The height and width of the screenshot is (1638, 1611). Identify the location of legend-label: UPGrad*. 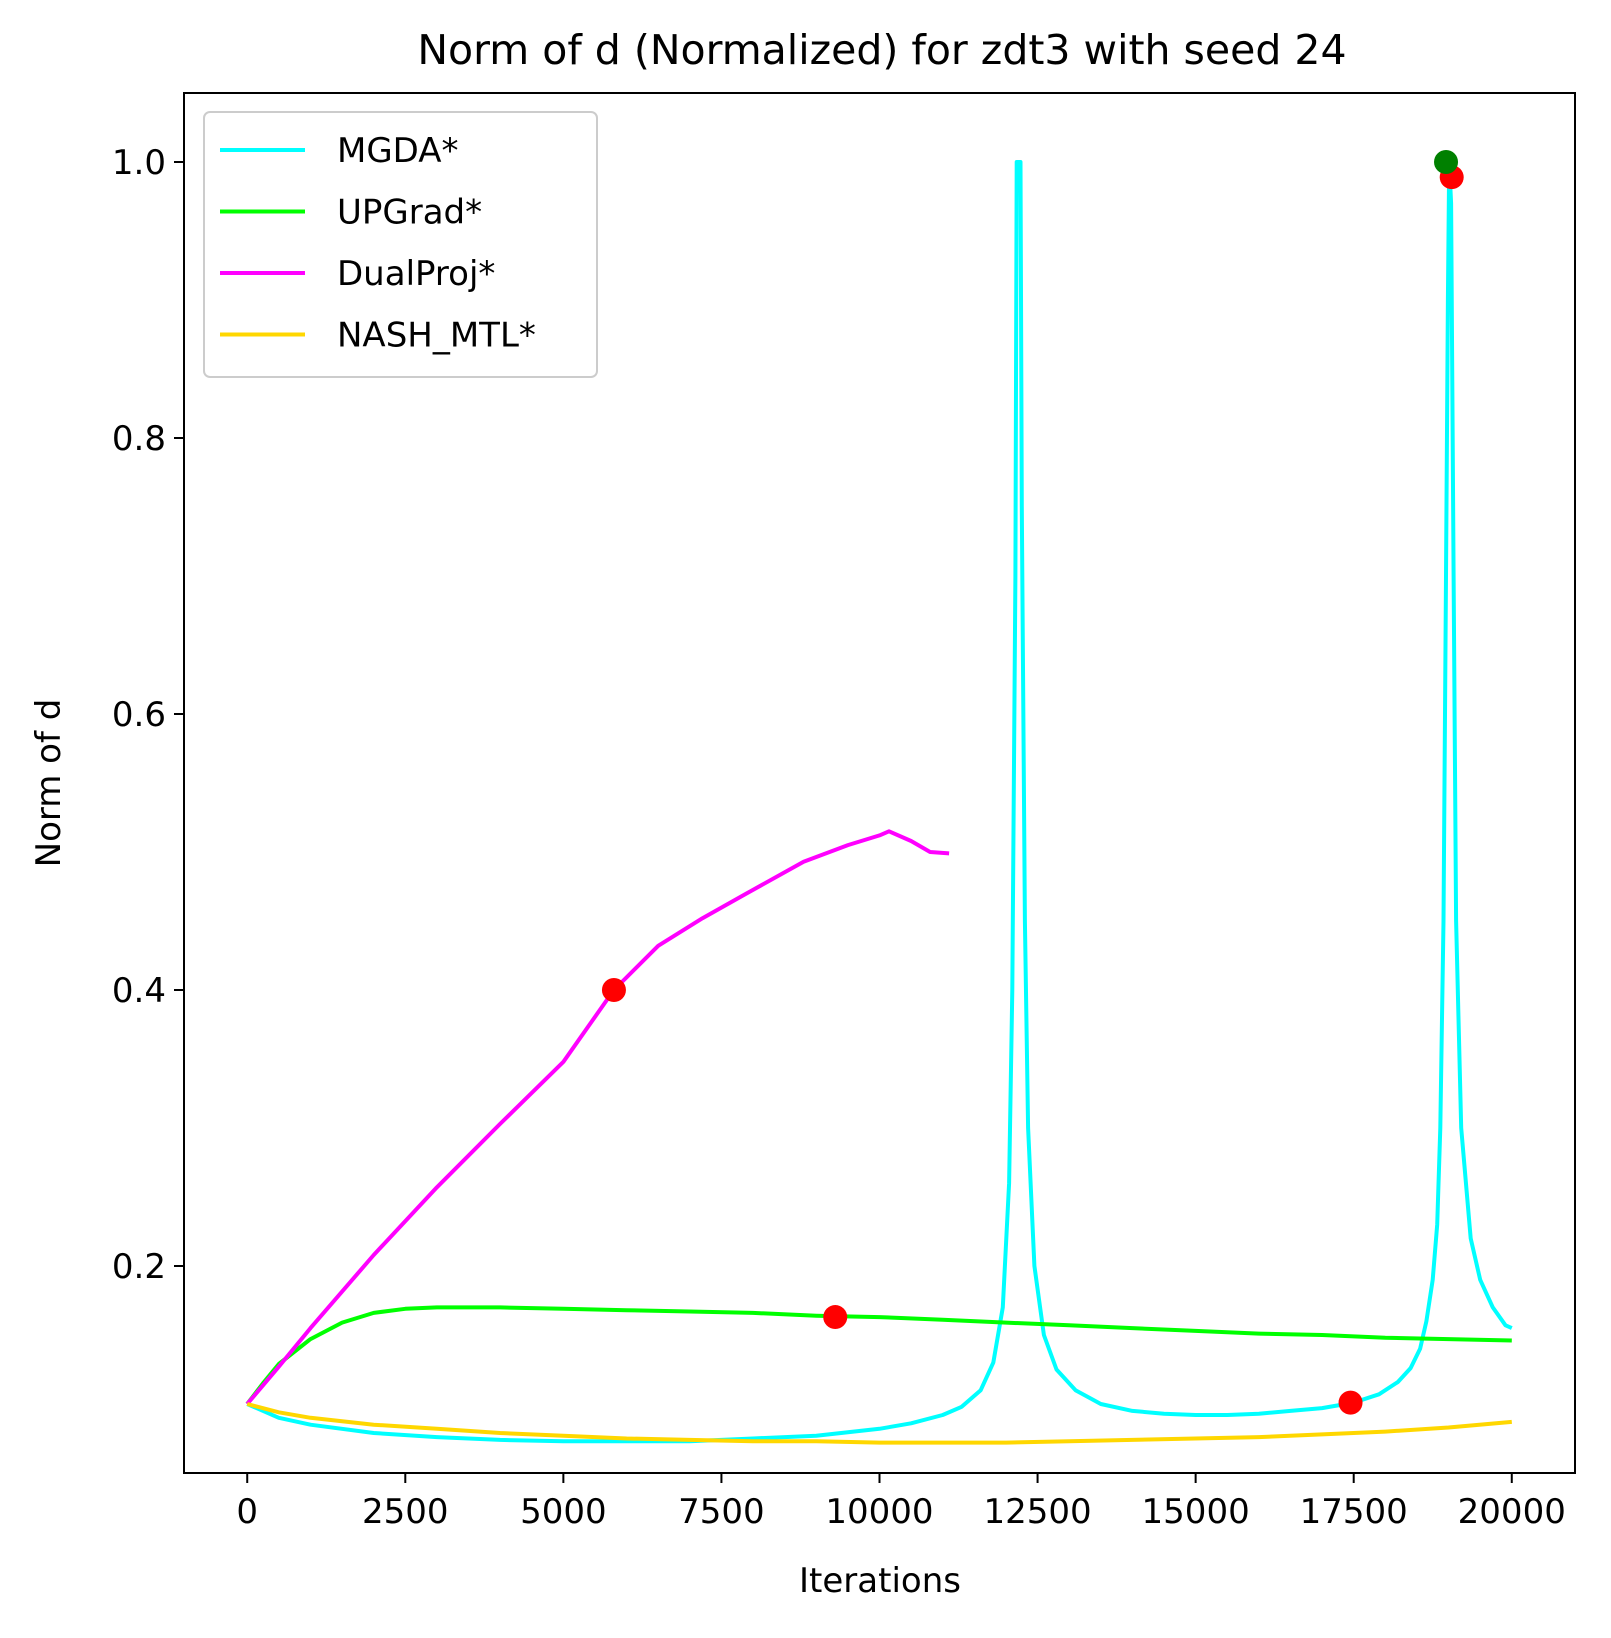
(409, 213).